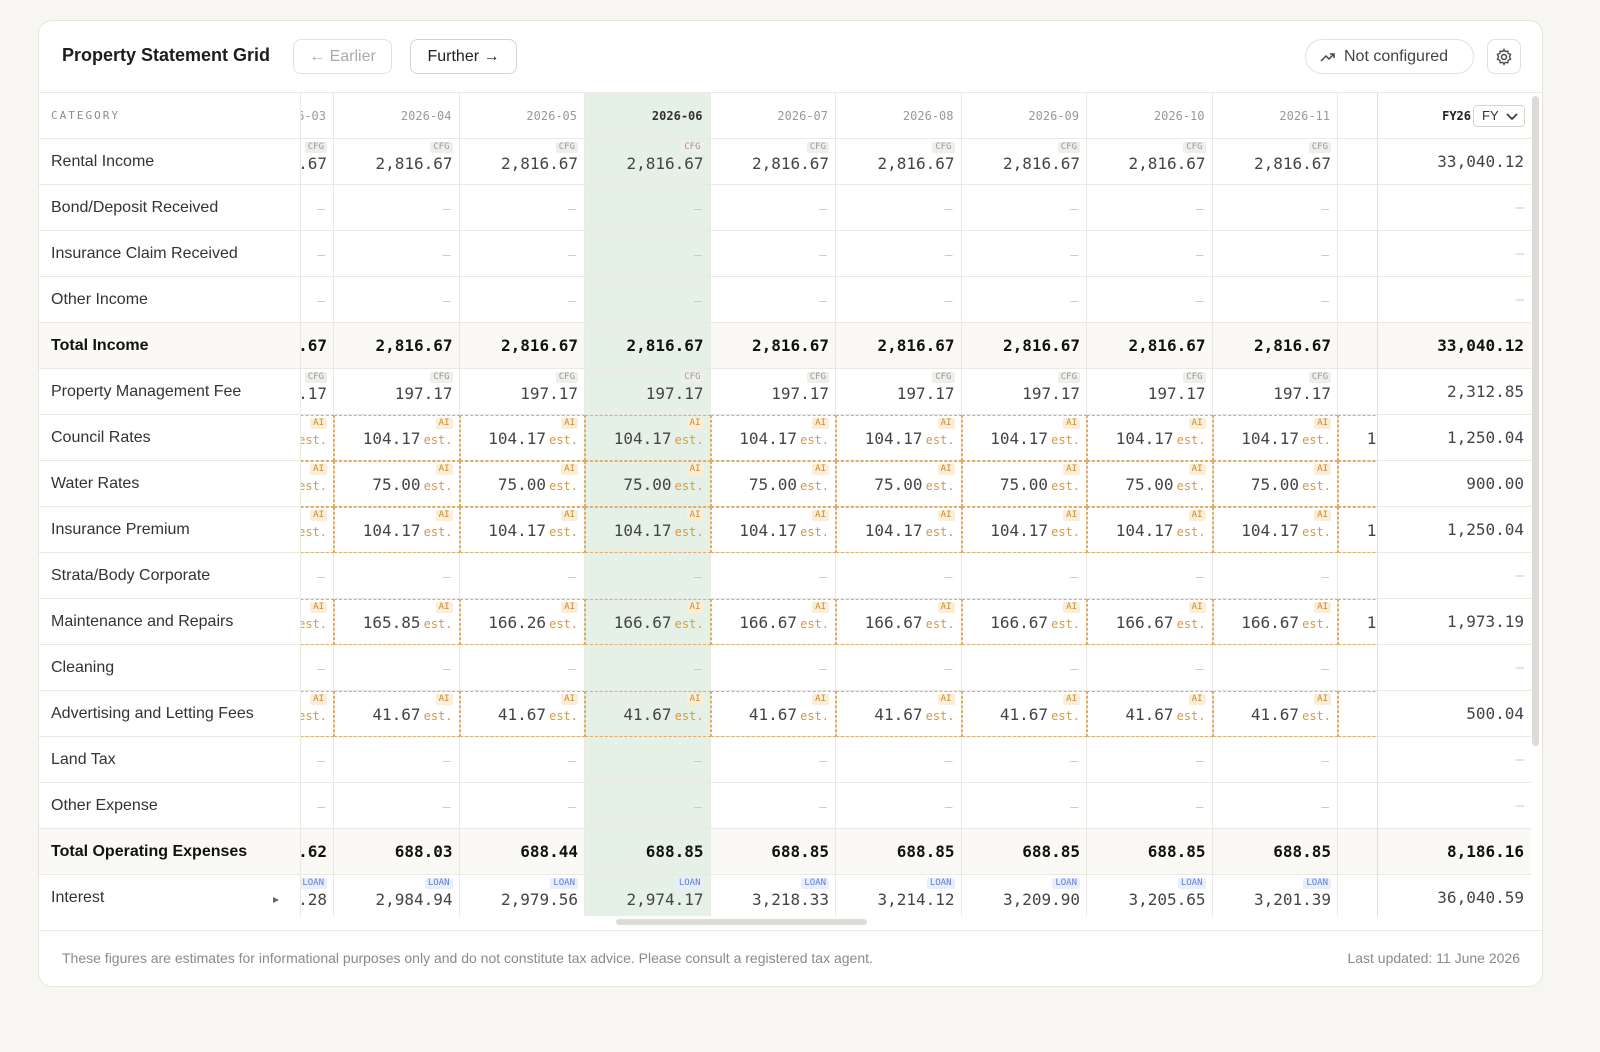 Image resolution: width=1600 pixels, height=1052 pixels. I want to click on value-cell: AI est.166.67, so click(1275, 622).